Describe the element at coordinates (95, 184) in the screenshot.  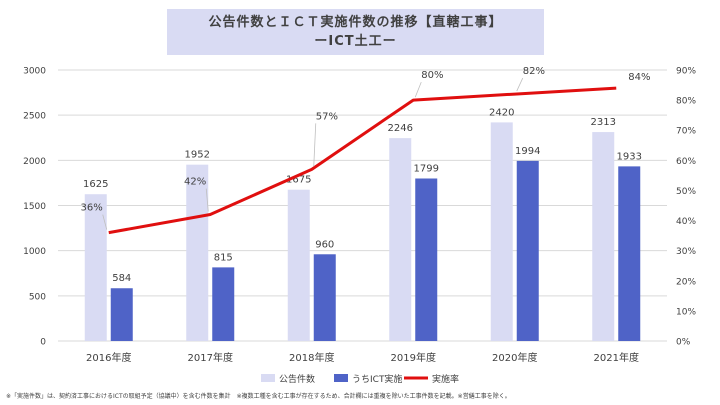
I see `data-label-published: 1625` at that location.